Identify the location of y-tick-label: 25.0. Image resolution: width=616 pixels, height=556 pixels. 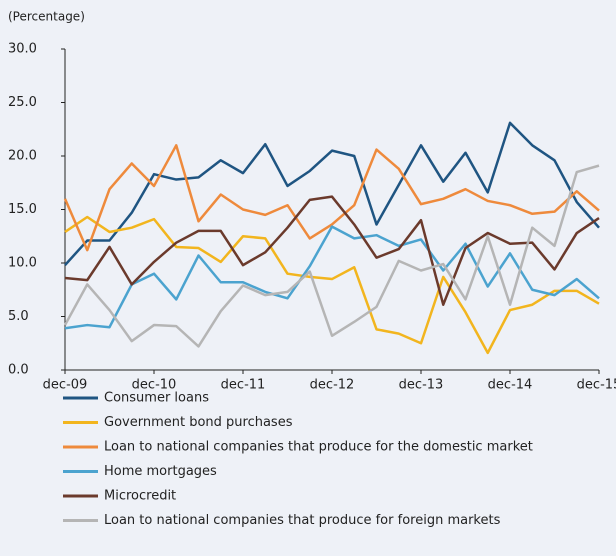
(22, 102).